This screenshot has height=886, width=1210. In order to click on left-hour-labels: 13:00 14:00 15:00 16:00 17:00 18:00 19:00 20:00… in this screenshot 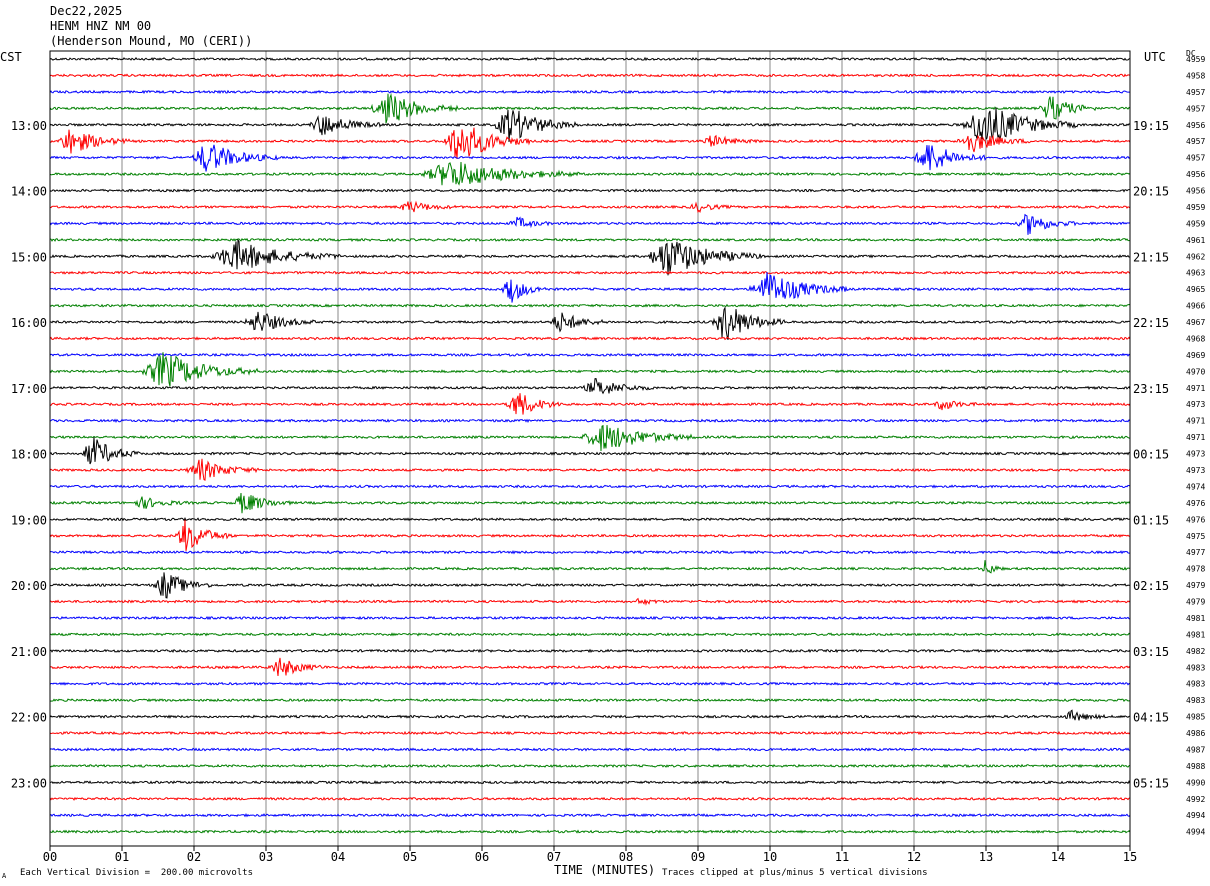, I will do `click(29, 455)`.